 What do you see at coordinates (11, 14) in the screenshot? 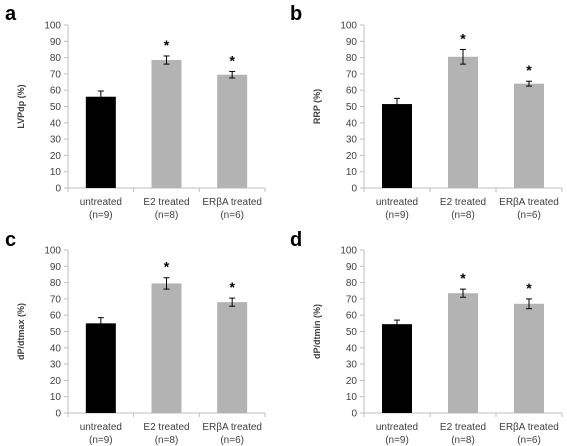
I see `panel-letter: a` at bounding box center [11, 14].